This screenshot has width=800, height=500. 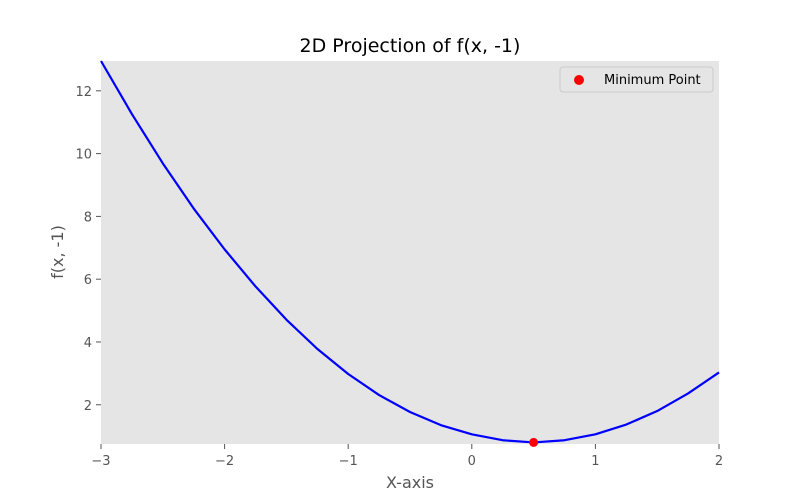 I want to click on y-tick-label: 8, so click(x=88, y=217).